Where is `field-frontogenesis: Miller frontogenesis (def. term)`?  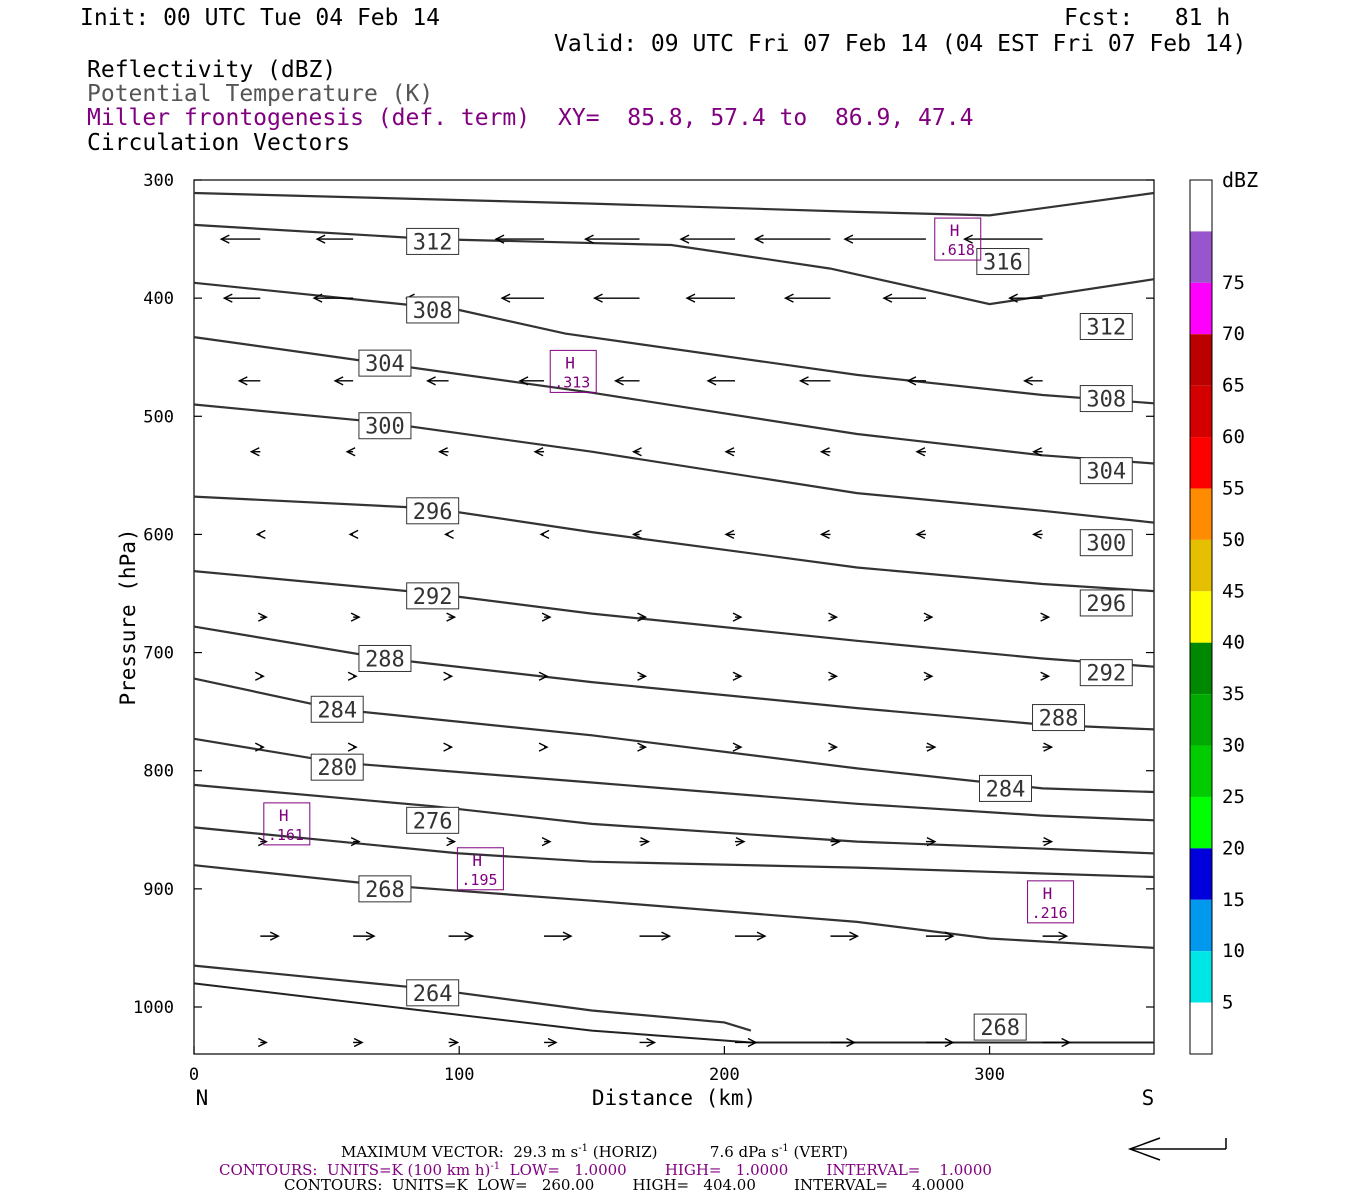 field-frontogenesis: Miller frontogenesis (def. term) is located at coordinates (309, 118).